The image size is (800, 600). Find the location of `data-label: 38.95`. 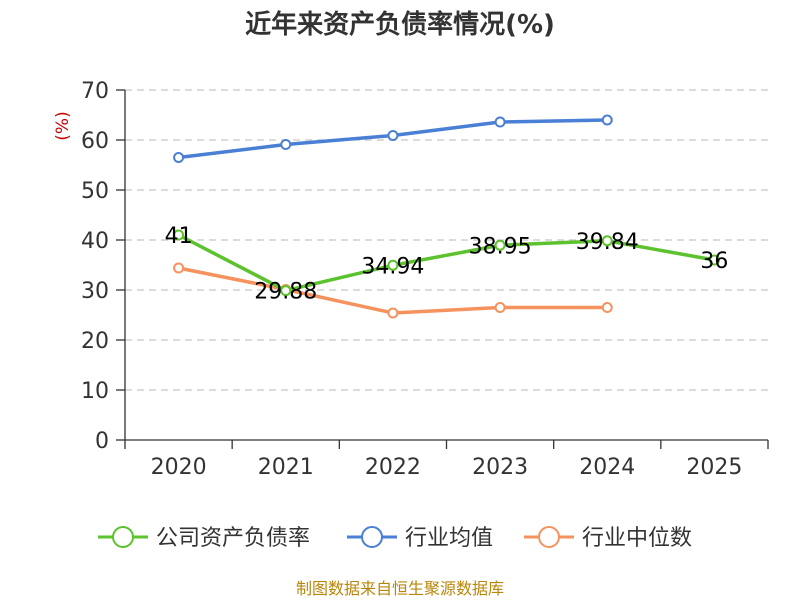

data-label: 38.95 is located at coordinates (500, 246).